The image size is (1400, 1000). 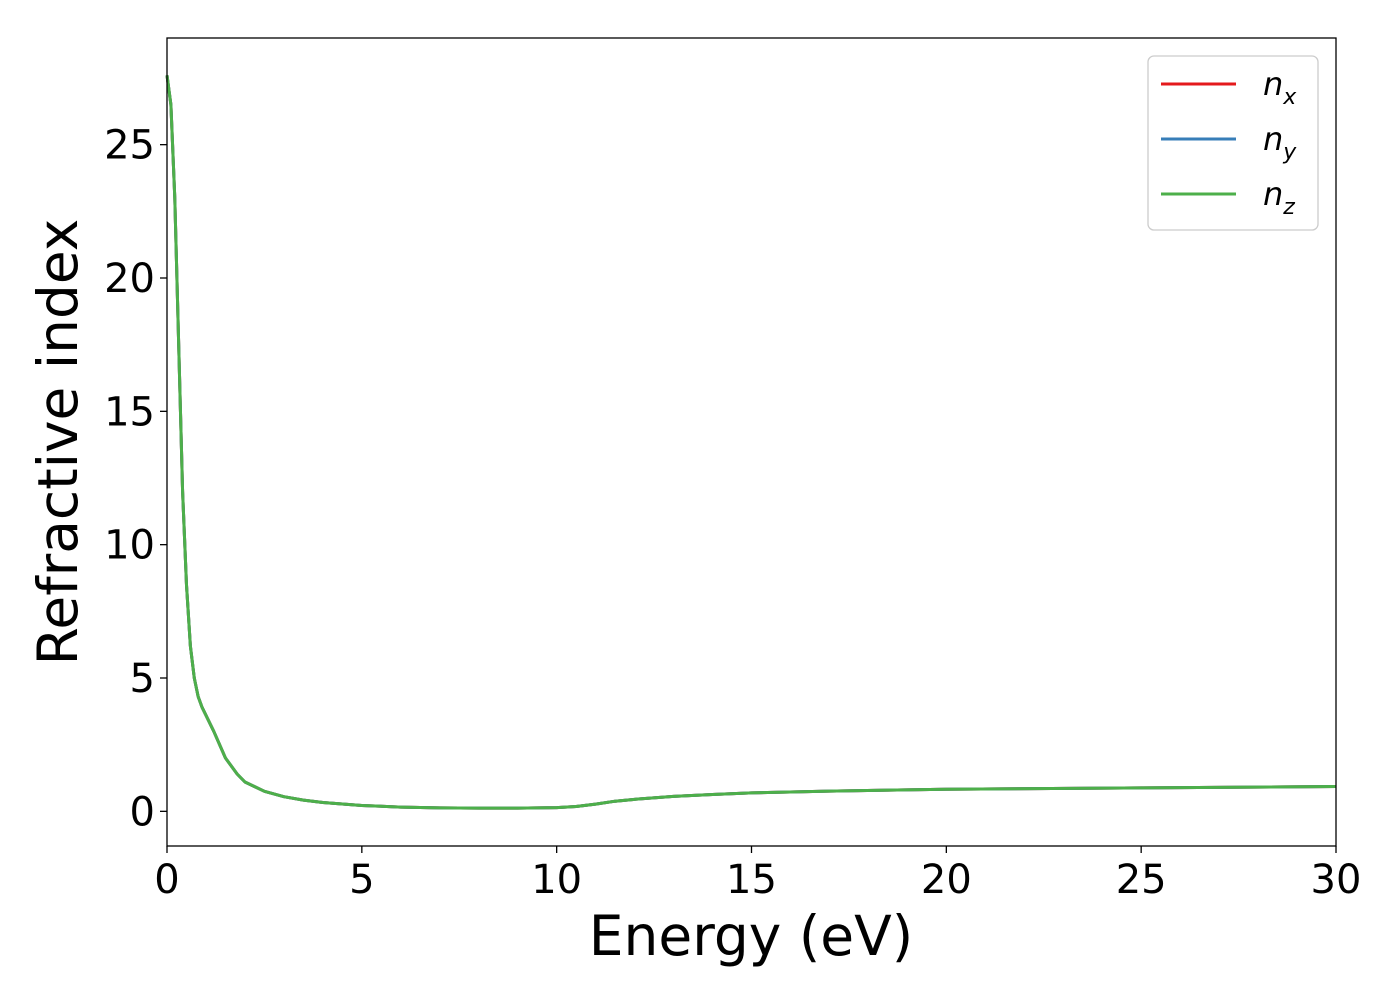 I want to click on x-tick-label: 30, so click(x=1336, y=880).